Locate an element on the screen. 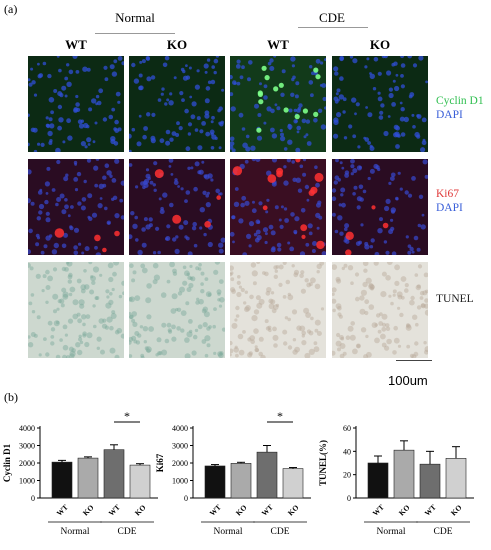 This screenshot has width=491, height=550. group-line-cde is located at coordinates (333, 27).